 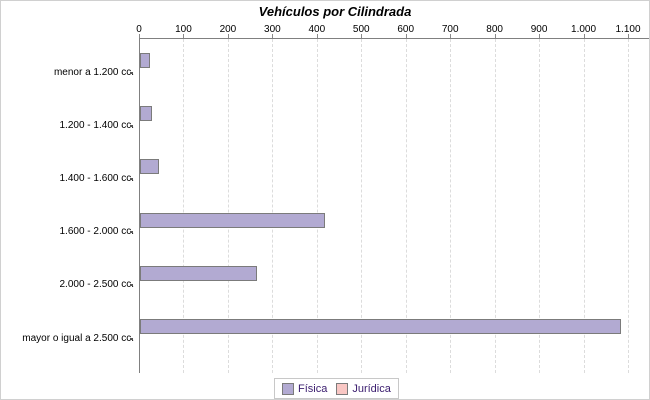 What do you see at coordinates (584, 29) in the screenshot?
I see `x-axis-tick-label: 1.000` at bounding box center [584, 29].